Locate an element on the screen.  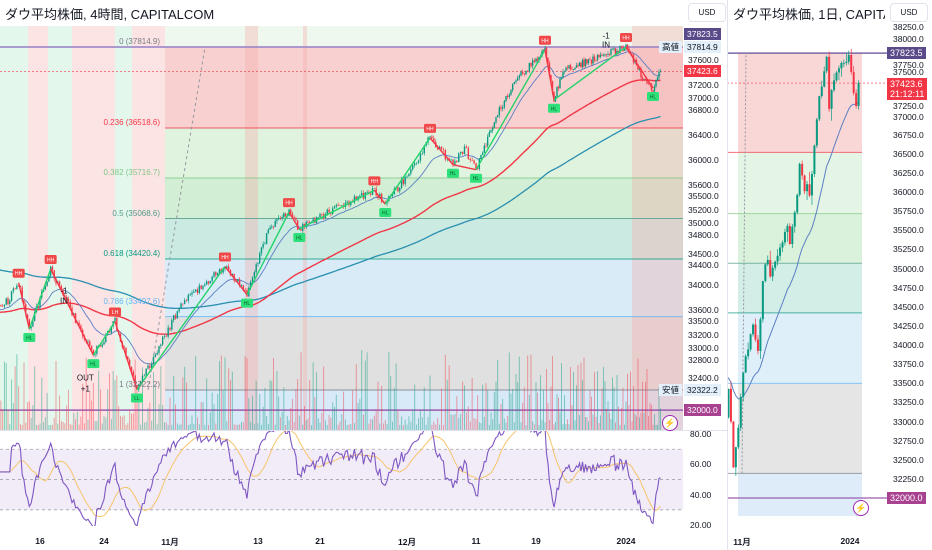
daily-currency-button: USD is located at coordinates (909, 12).